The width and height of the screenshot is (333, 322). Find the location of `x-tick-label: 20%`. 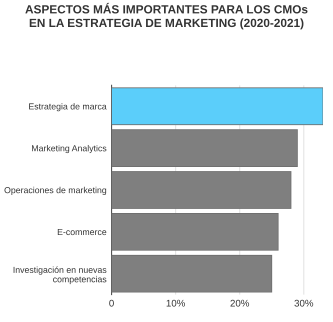

x-tick-label: 20% is located at coordinates (240, 303).